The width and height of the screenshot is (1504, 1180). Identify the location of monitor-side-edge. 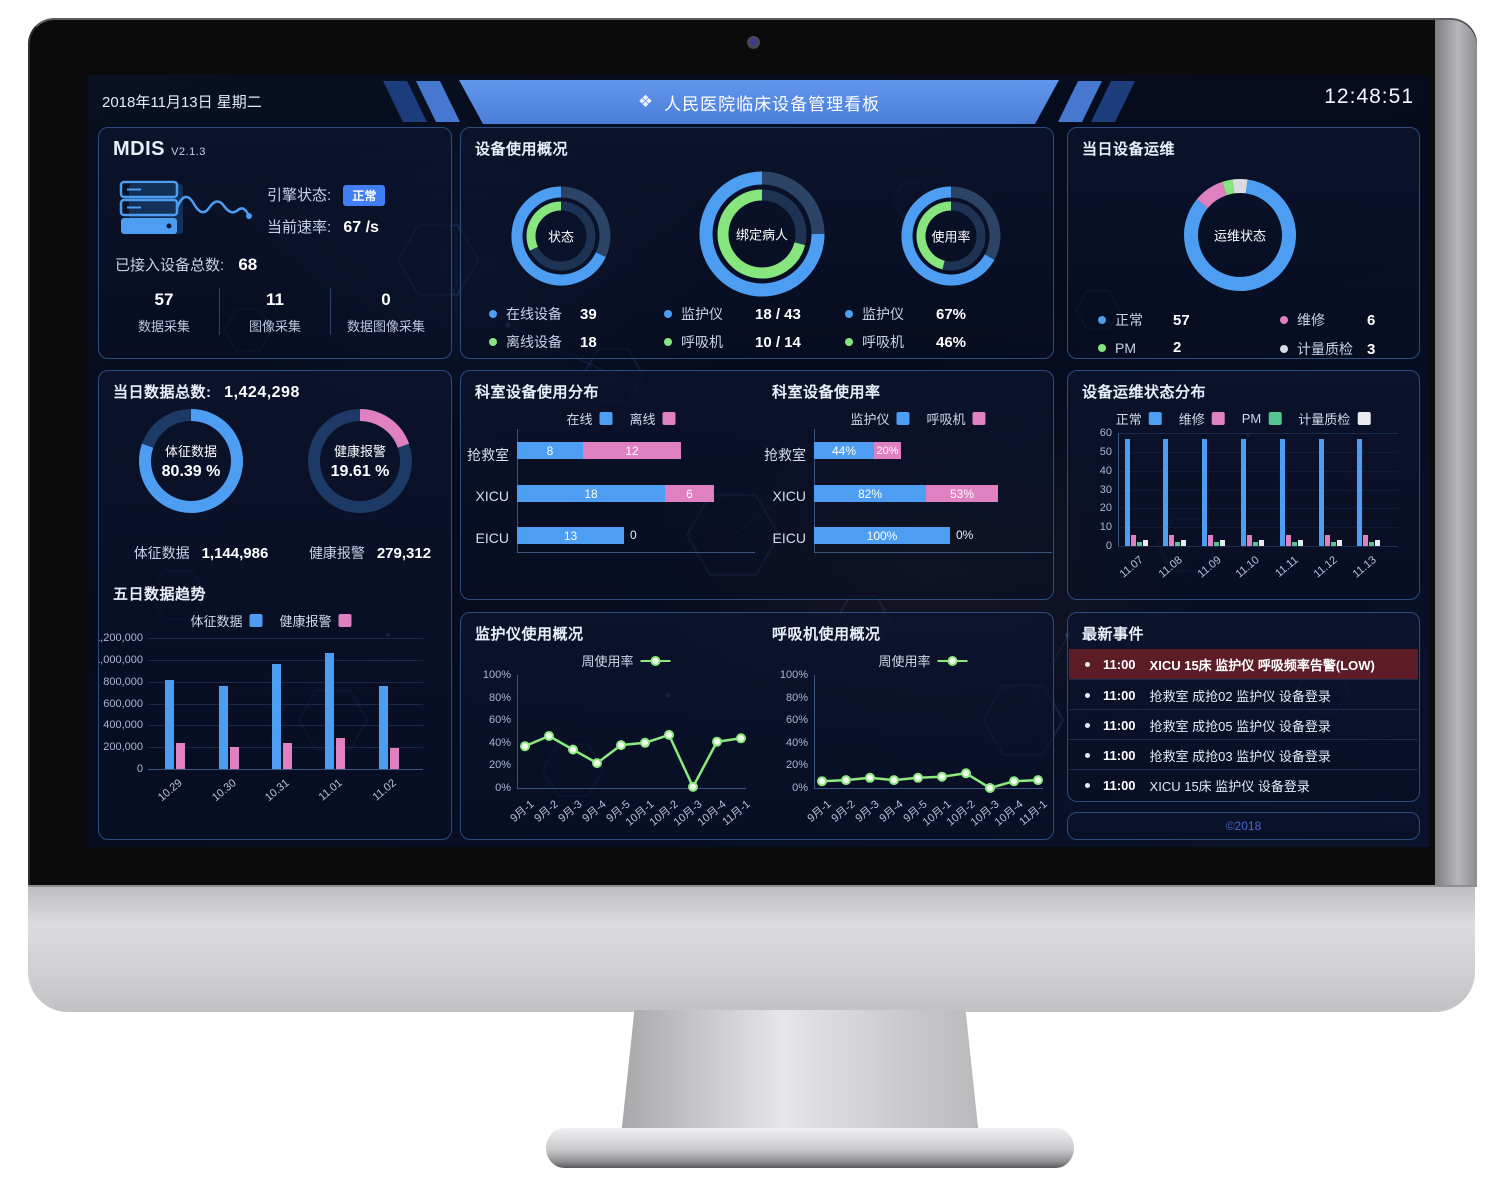
(1456, 453).